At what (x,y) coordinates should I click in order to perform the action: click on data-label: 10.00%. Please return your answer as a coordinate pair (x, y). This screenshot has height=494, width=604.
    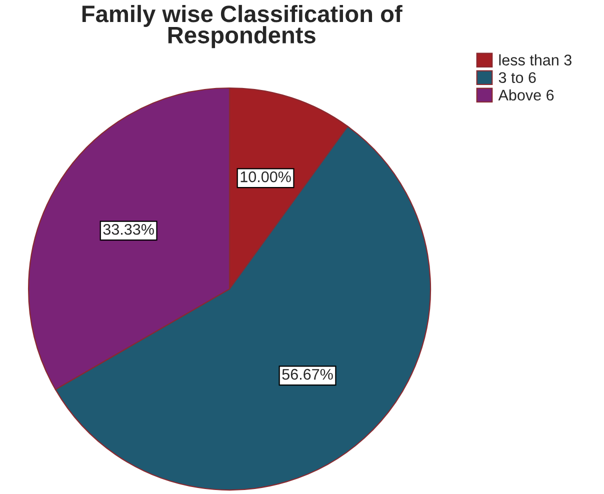
    Looking at the image, I should click on (265, 176).